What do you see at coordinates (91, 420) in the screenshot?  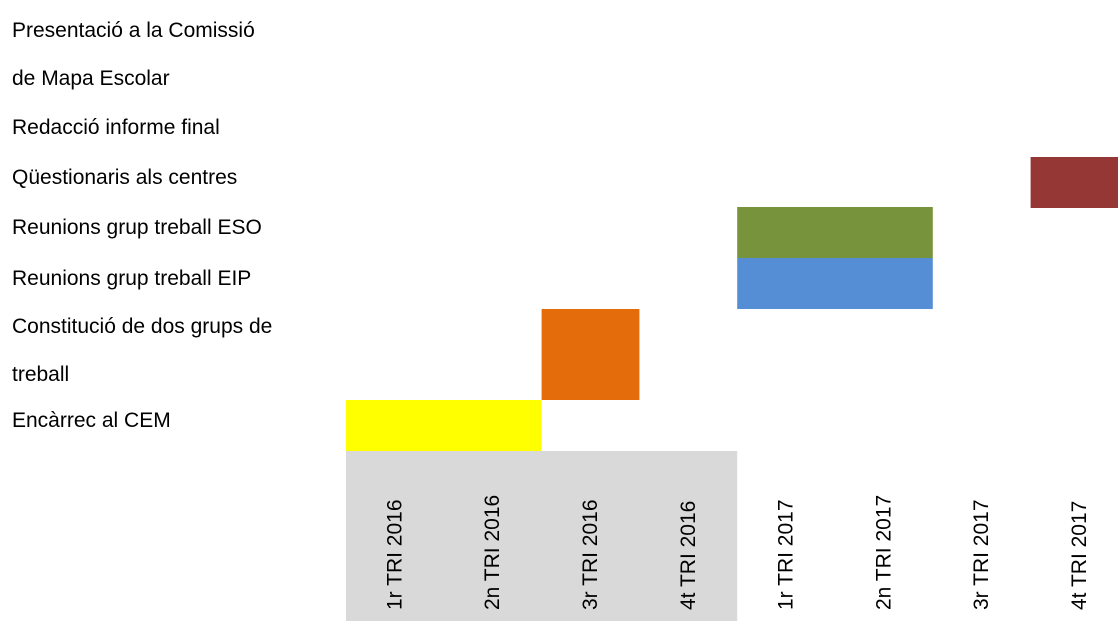 I see `task-label: Encàrrec al CEM` at bounding box center [91, 420].